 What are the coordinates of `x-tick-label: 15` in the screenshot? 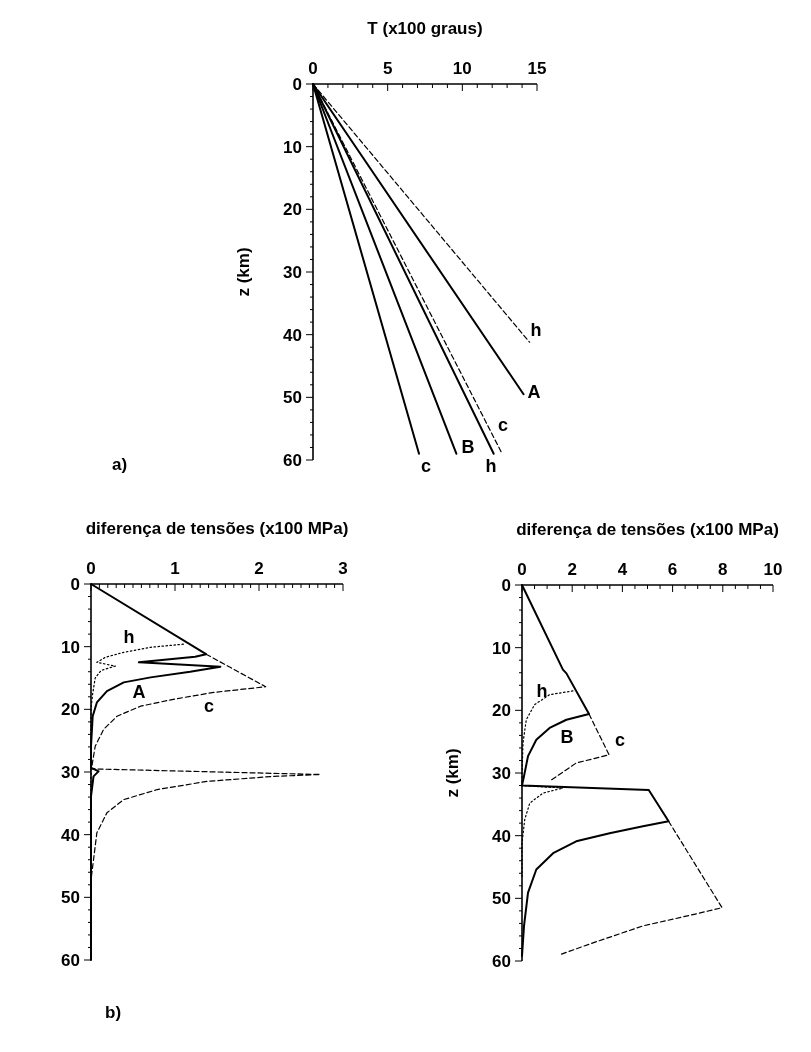 It's located at (537, 68).